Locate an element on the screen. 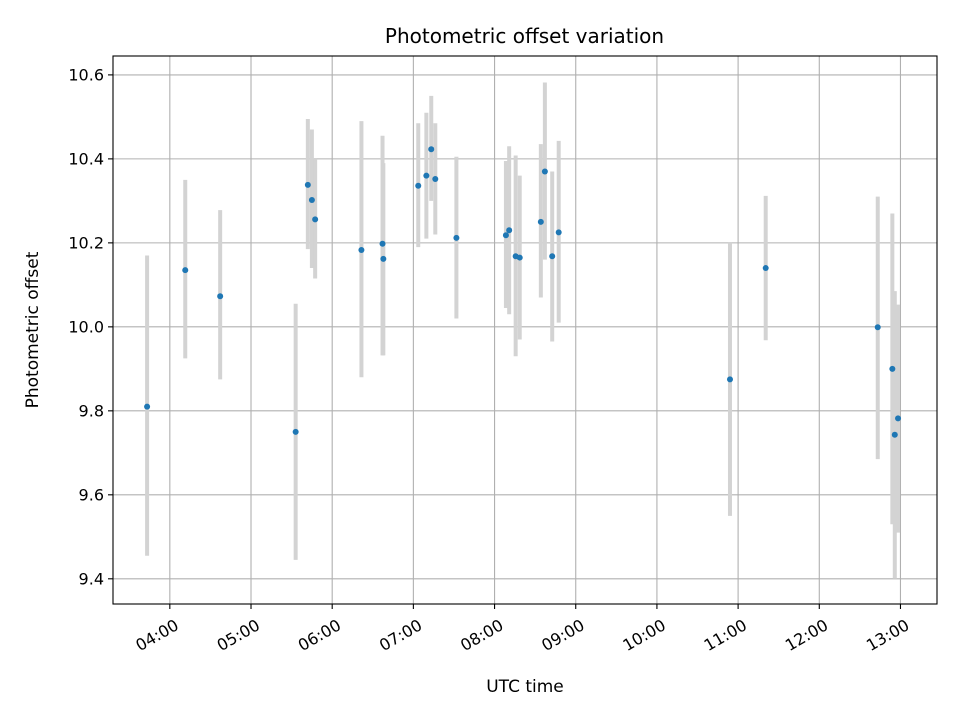 This screenshot has width=960, height=720. x-axis-label: UTC time is located at coordinates (525, 687).